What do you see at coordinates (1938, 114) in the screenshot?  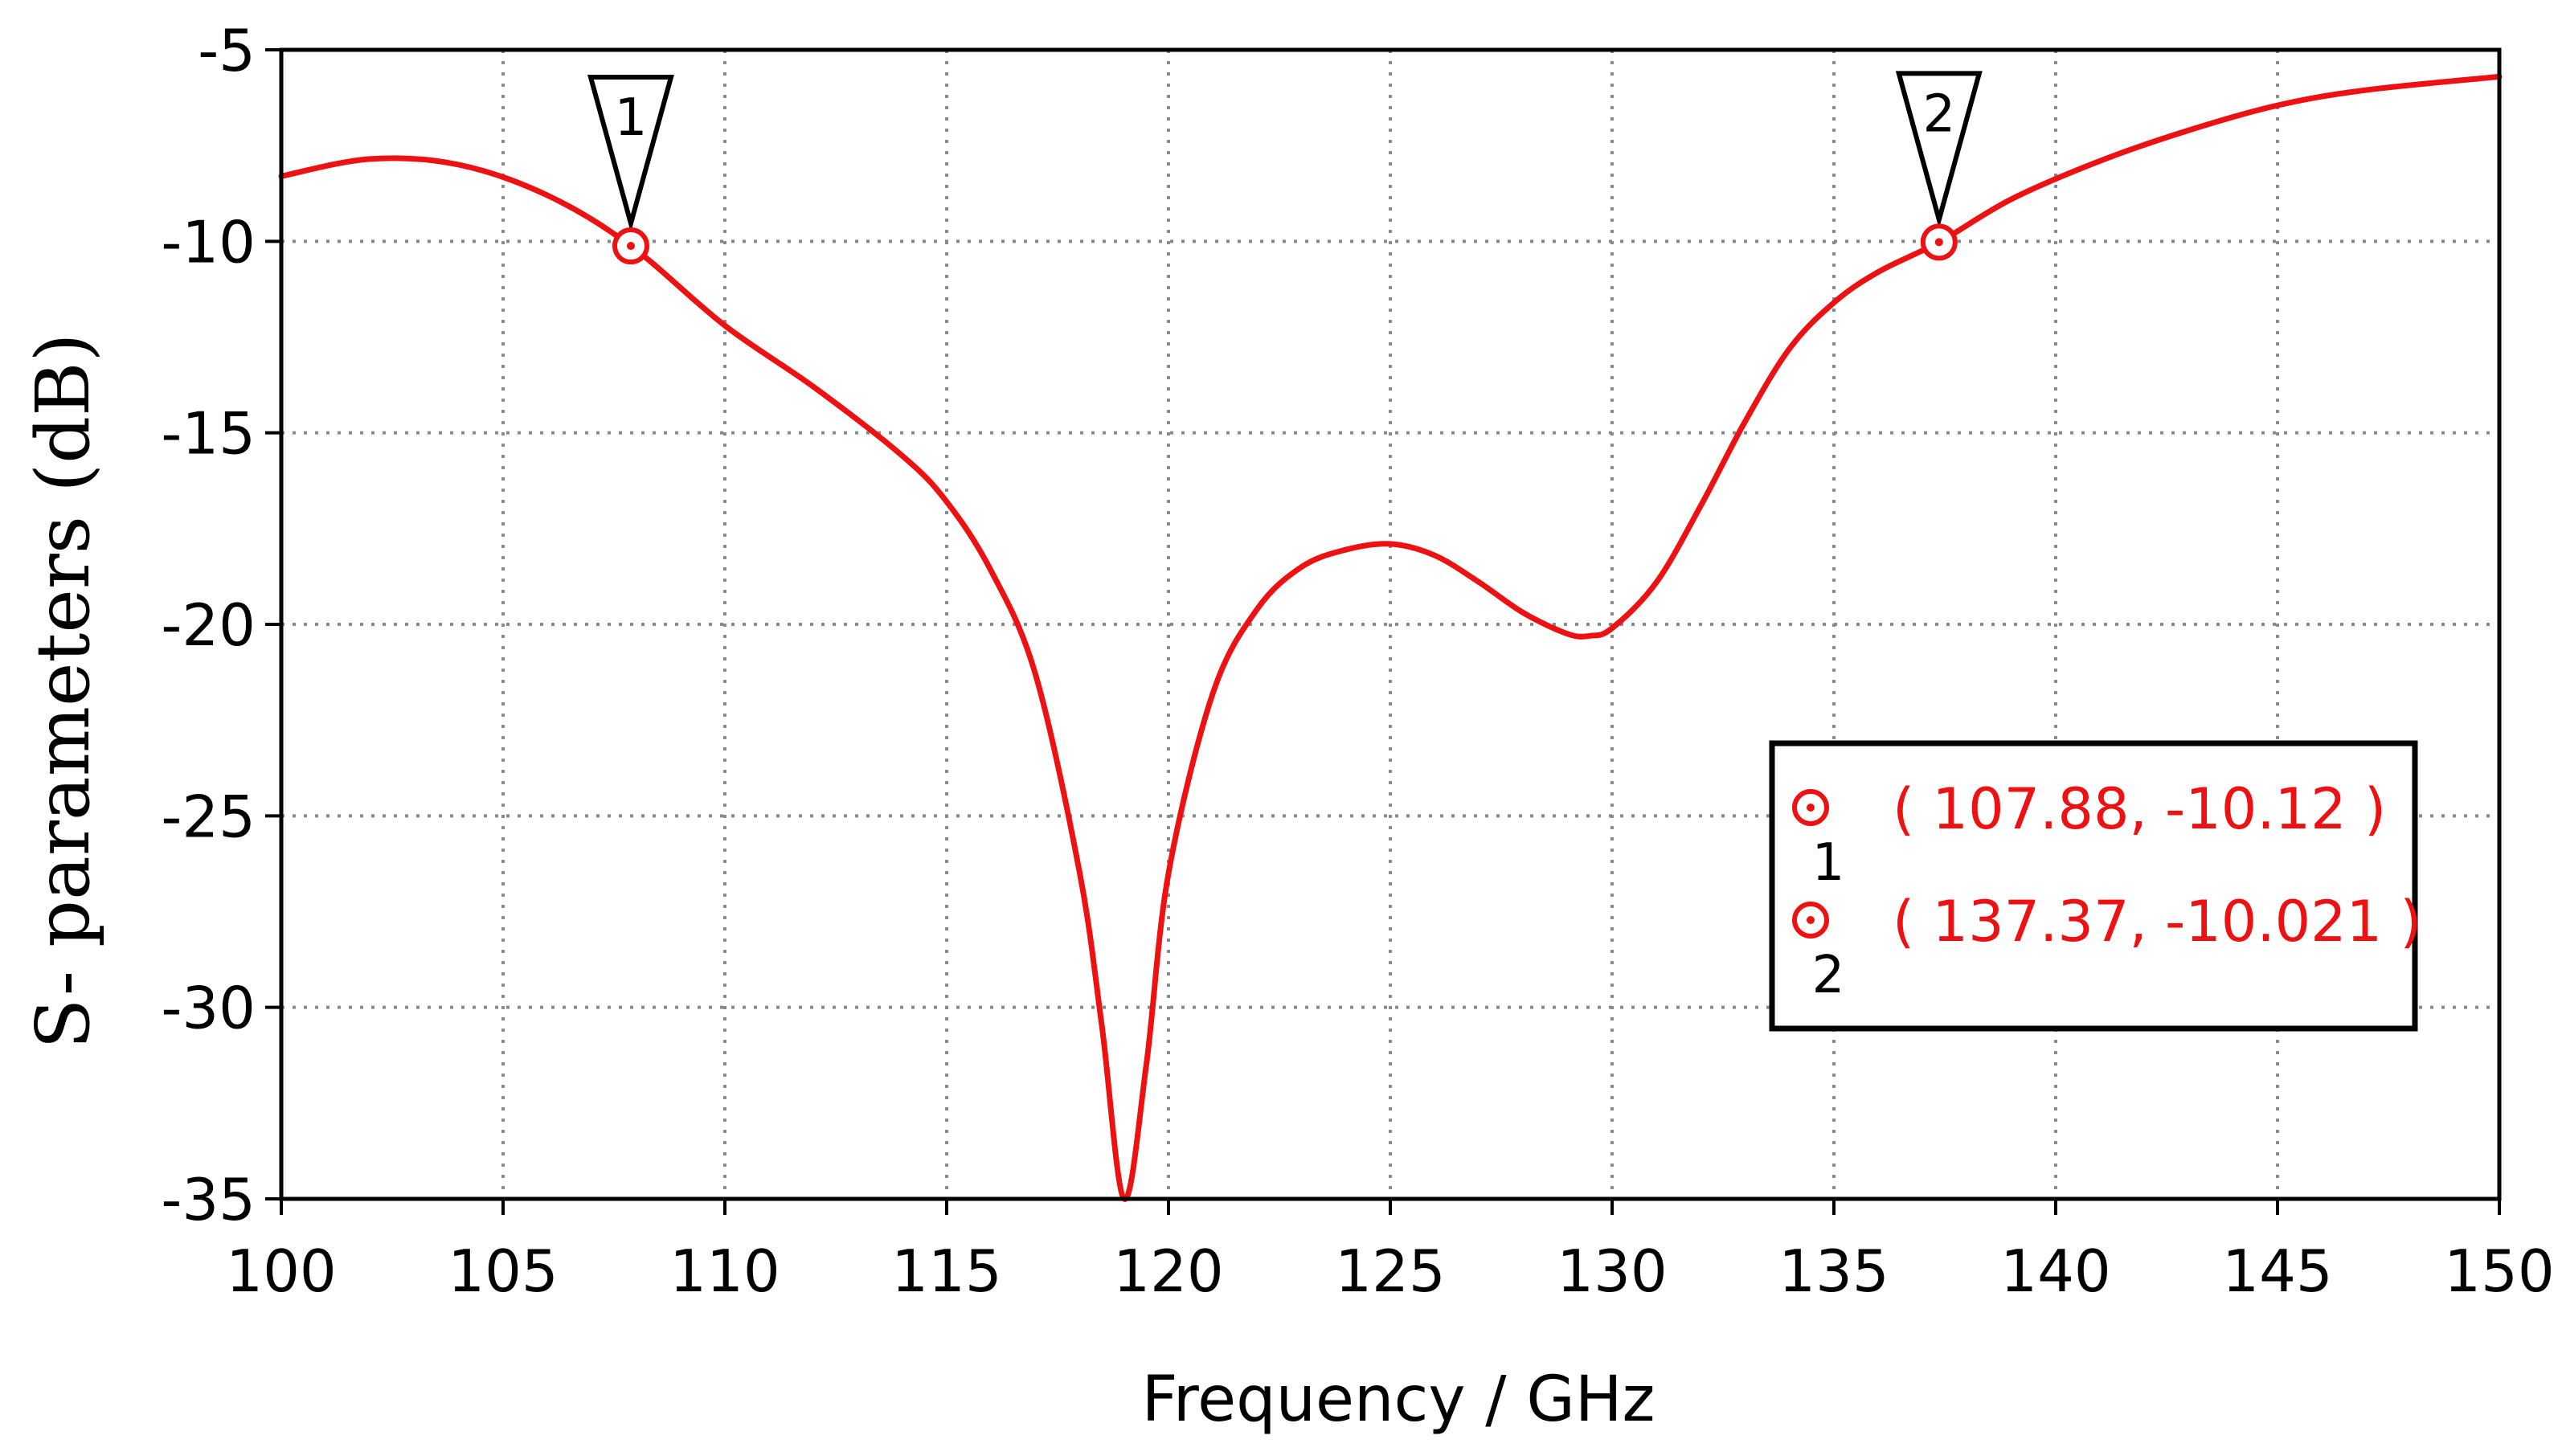 I see `marker-flag-label: 2` at bounding box center [1938, 114].